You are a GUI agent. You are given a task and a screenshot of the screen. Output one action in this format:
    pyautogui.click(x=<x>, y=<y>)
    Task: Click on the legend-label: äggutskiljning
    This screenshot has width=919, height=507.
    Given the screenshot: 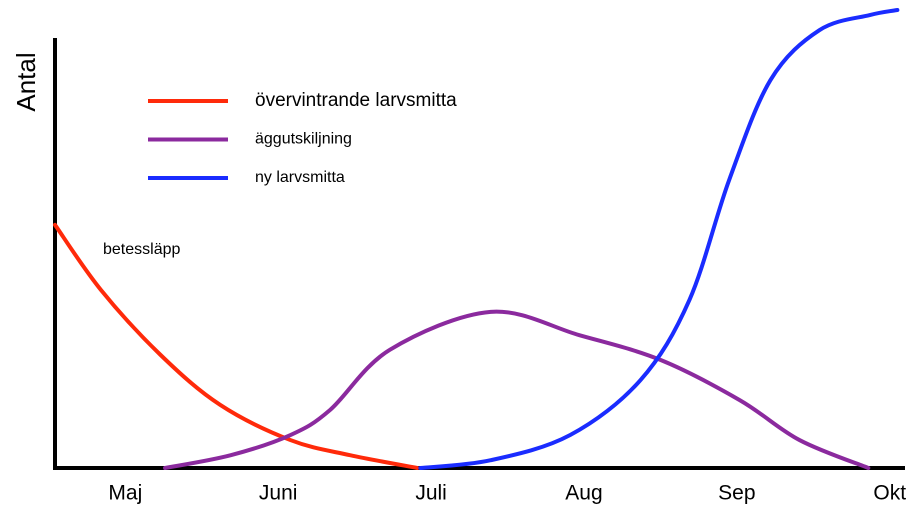 What is the action you would take?
    pyautogui.click(x=303, y=139)
    